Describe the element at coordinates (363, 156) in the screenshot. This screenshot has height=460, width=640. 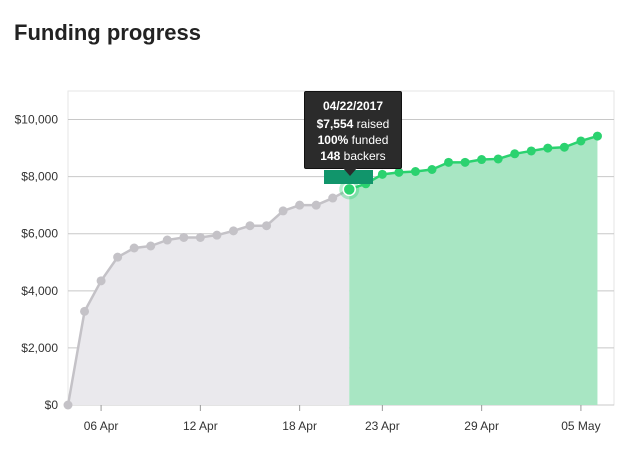
I see `tooltip-backers-suffix: backers` at that location.